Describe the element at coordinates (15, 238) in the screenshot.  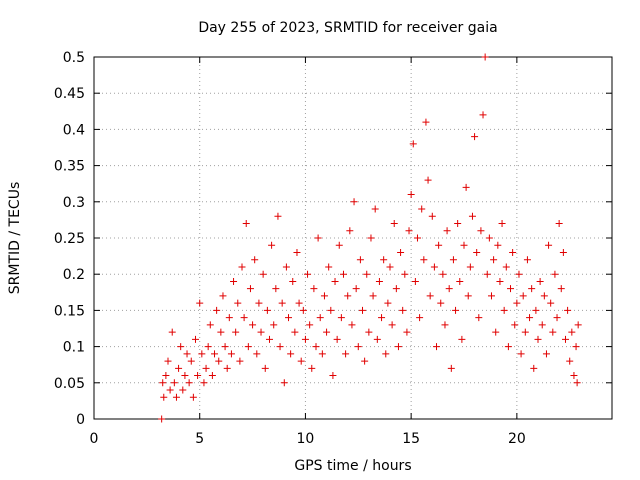
I see `y-axis-label: SRMTID / TECUs` at that location.